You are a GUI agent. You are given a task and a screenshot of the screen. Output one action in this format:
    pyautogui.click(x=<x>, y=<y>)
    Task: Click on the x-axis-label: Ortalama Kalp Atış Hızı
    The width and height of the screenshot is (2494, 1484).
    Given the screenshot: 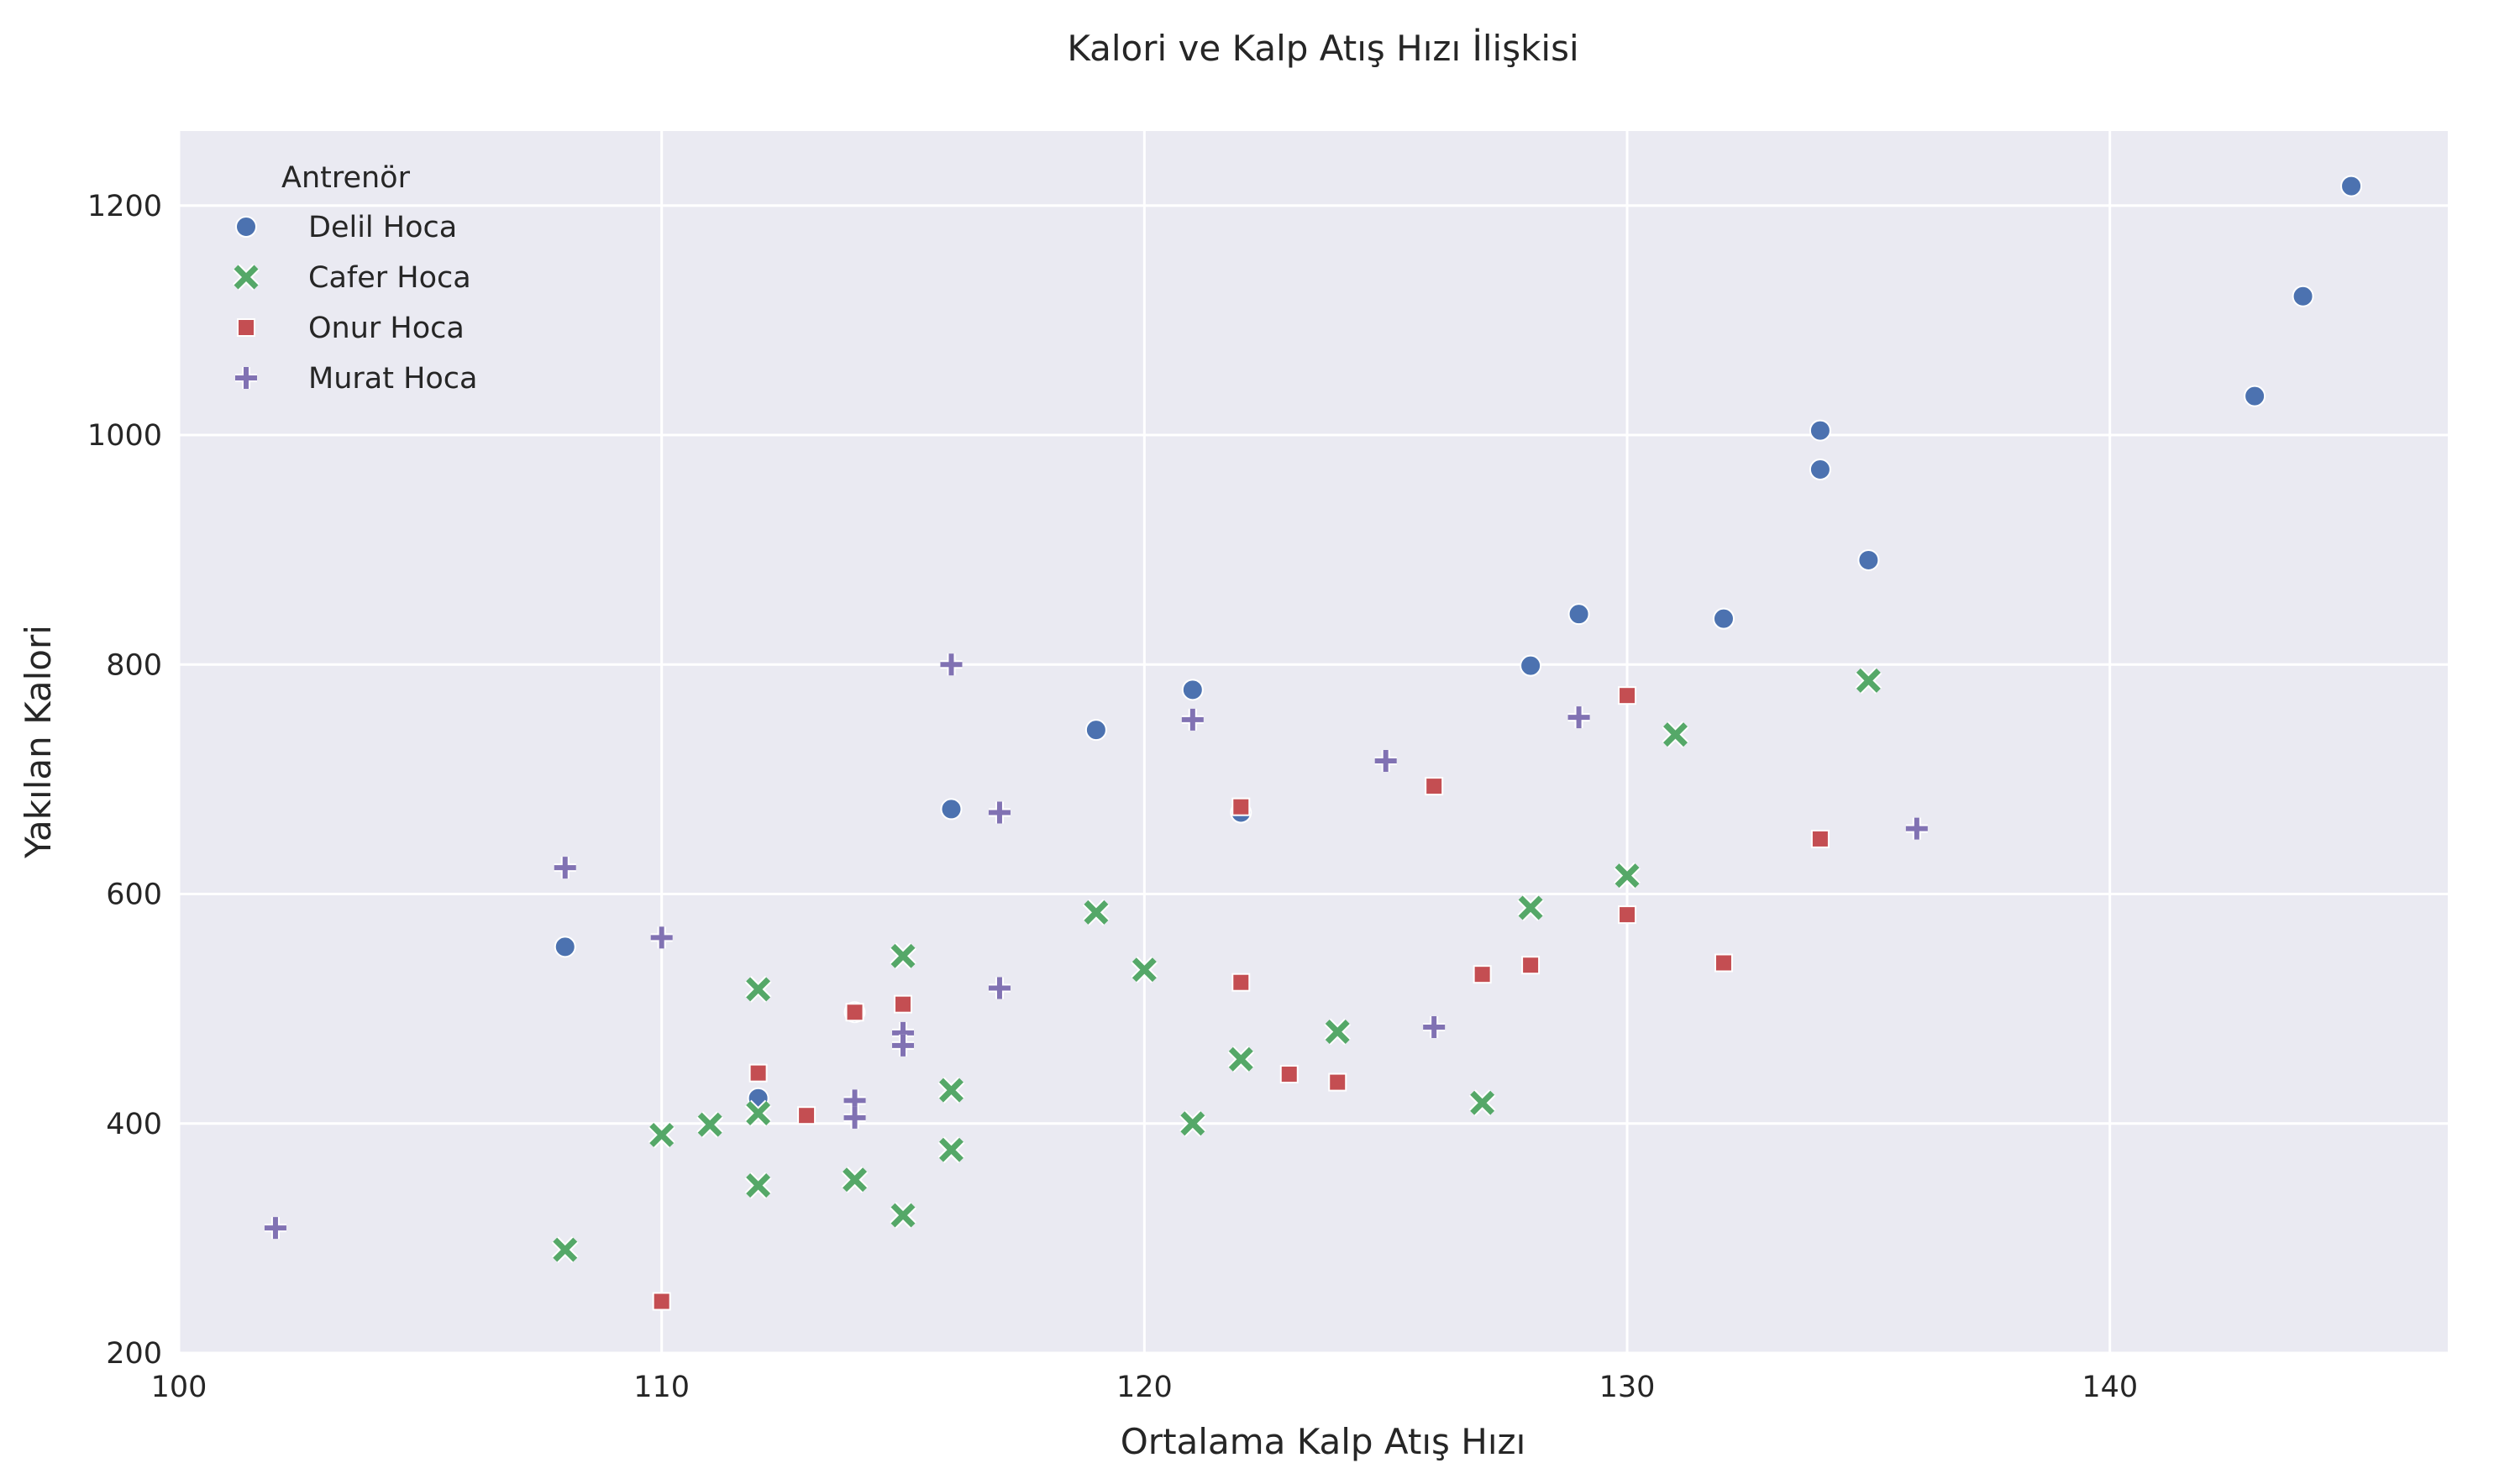 What is the action you would take?
    pyautogui.click(x=1324, y=1442)
    